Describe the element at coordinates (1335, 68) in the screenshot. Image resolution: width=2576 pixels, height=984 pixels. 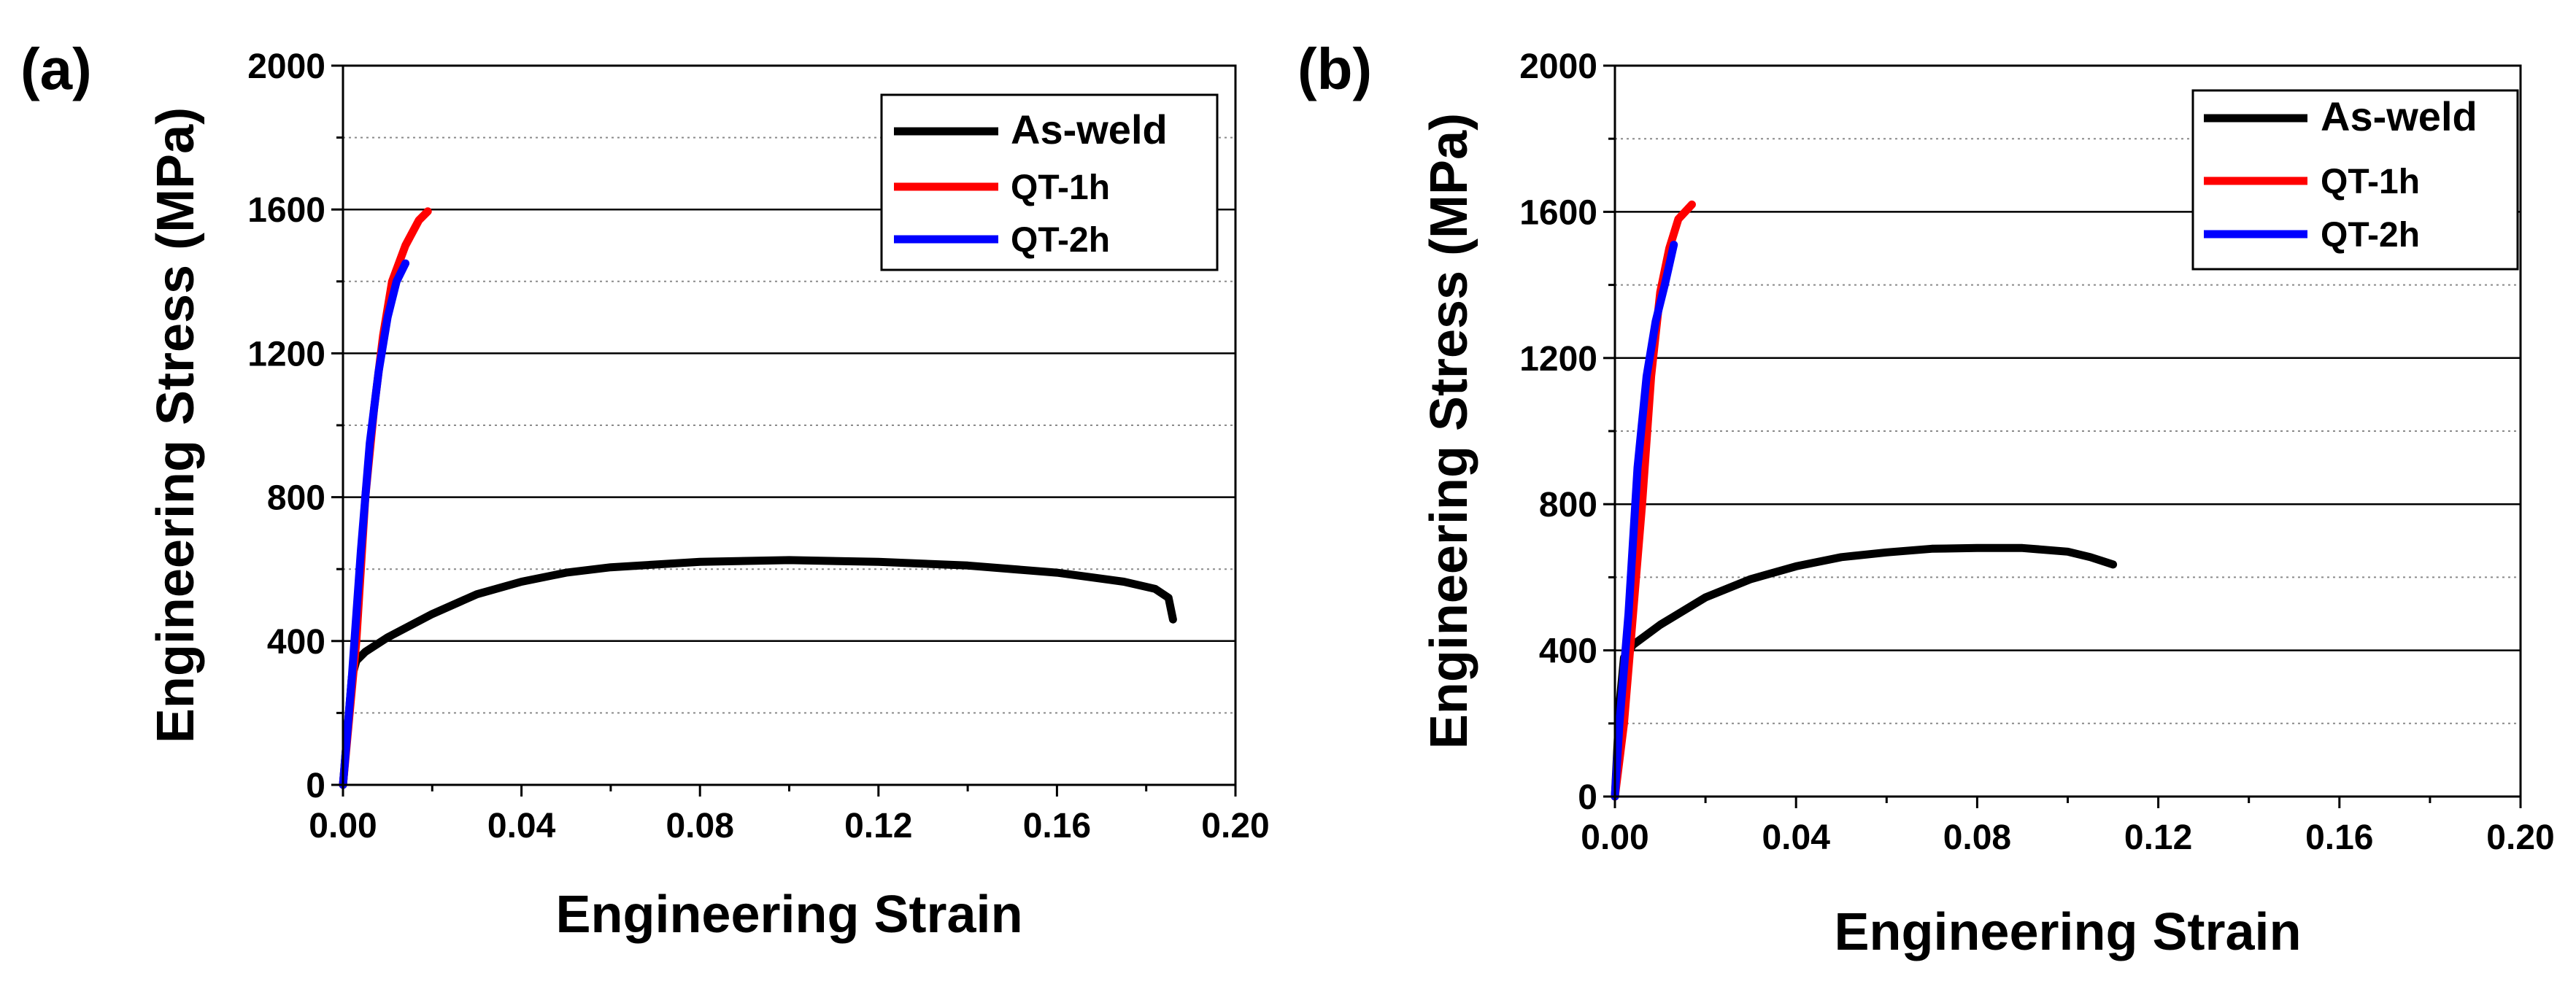
I see `panel-label: (b)` at that location.